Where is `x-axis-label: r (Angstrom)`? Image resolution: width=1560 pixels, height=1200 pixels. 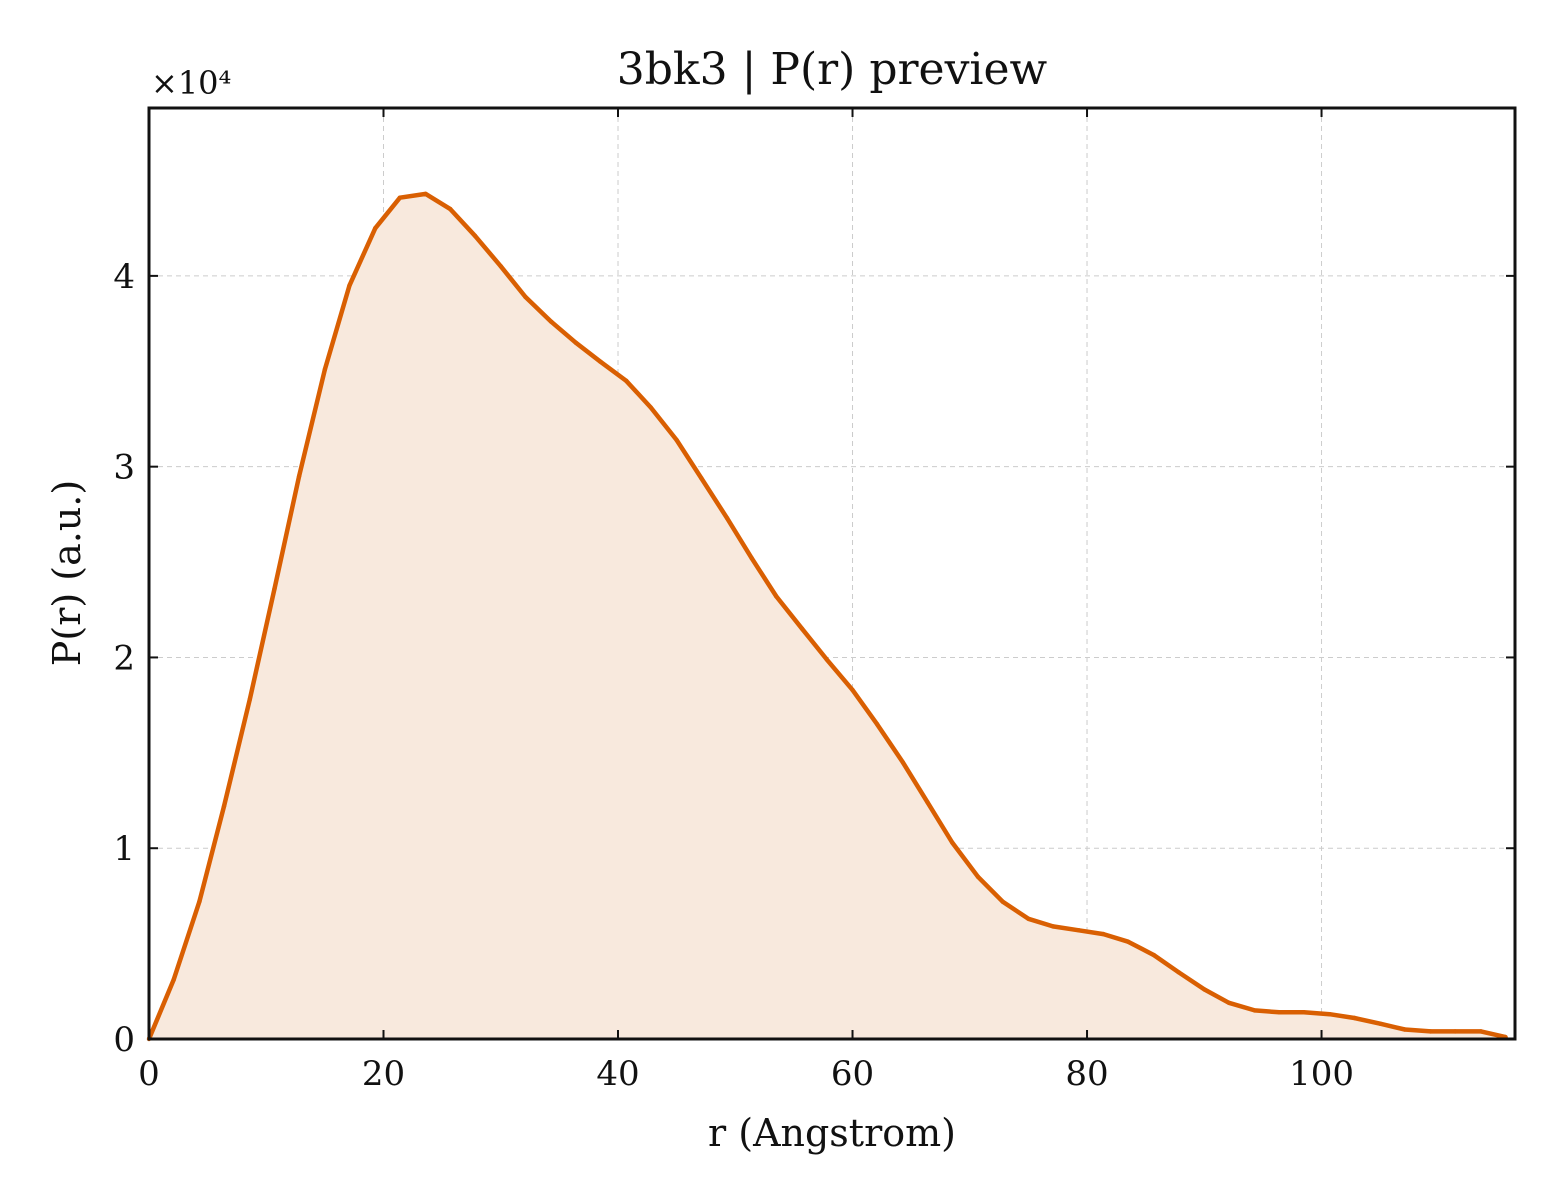
x-axis-label: r (Angstrom) is located at coordinates (832, 1133).